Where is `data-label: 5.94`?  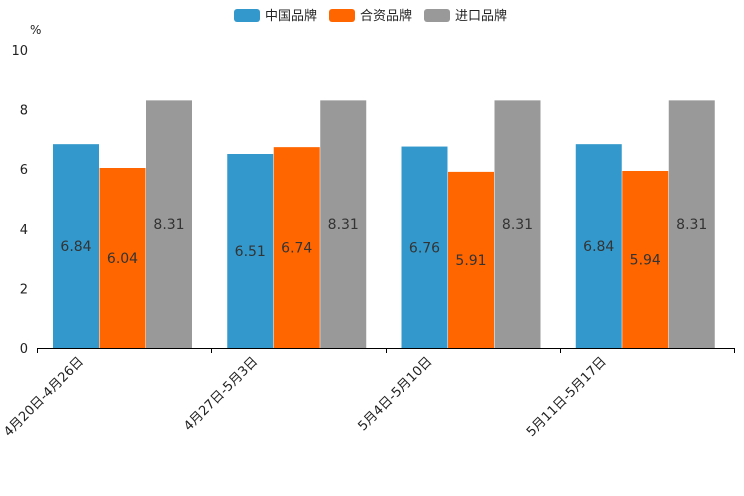
data-label: 5.94 is located at coordinates (645, 260).